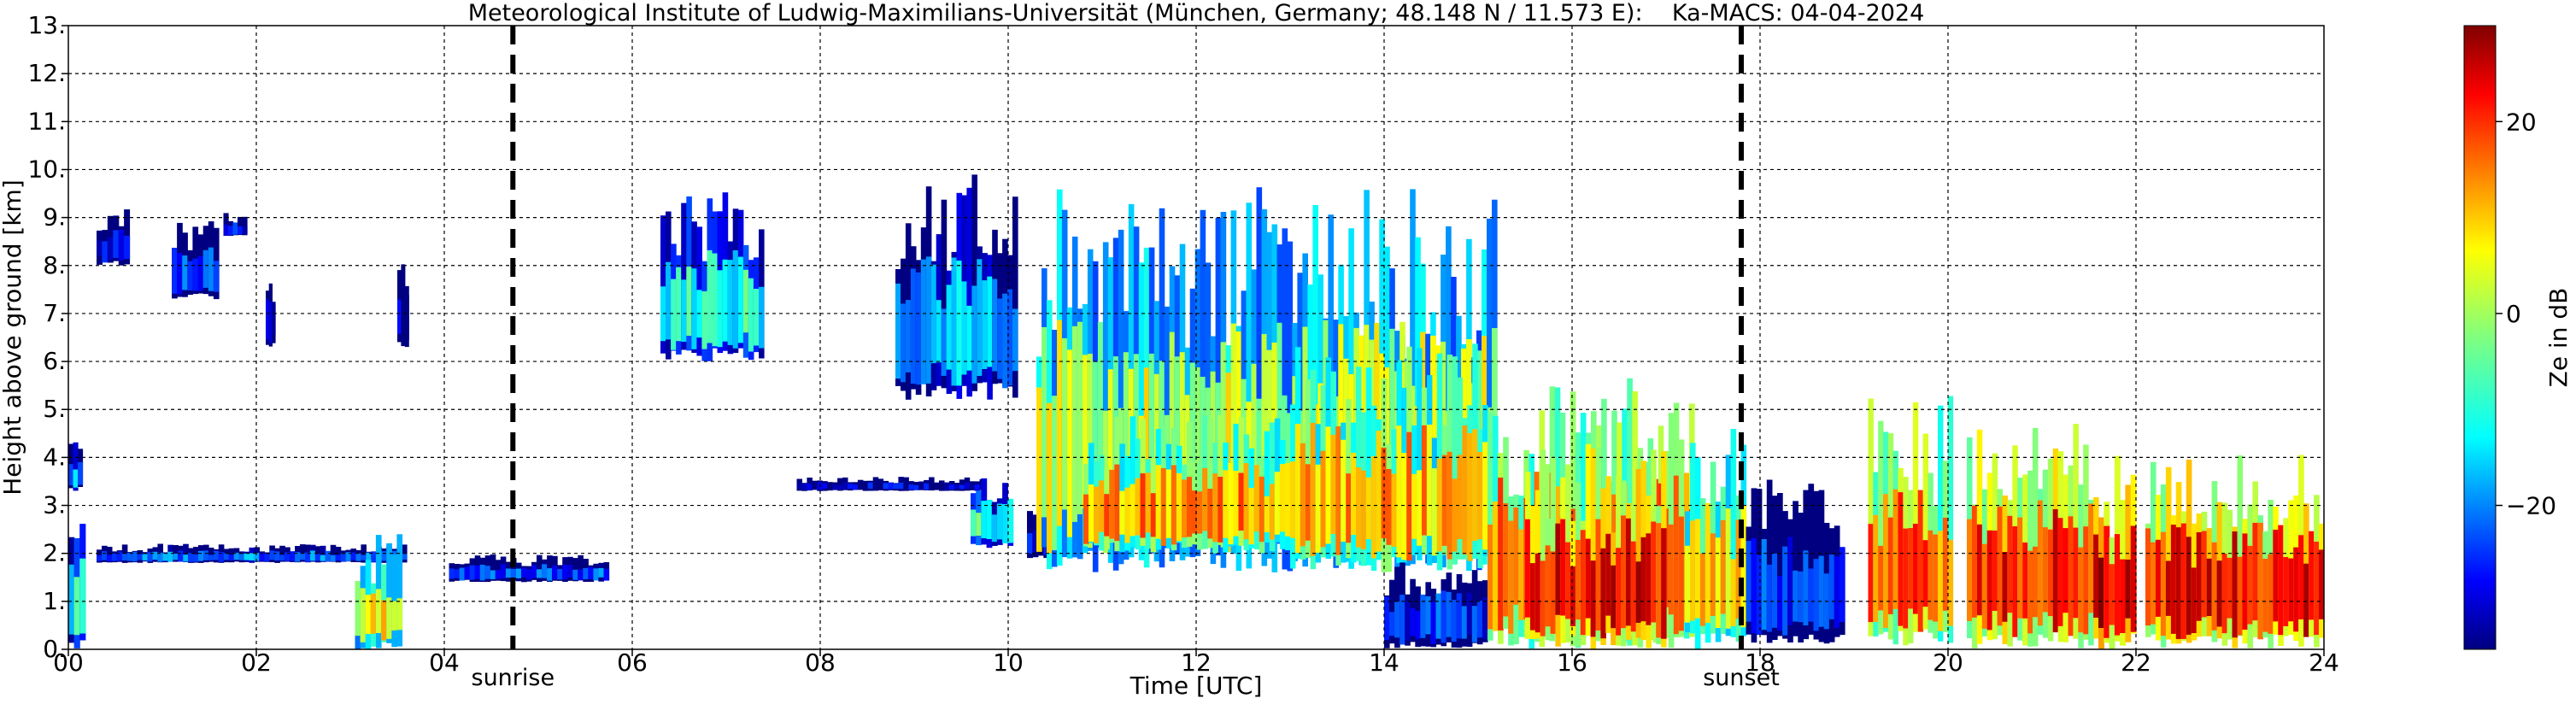 This screenshot has width=2576, height=704. I want to click on y-tick-label: 13., so click(46, 25).